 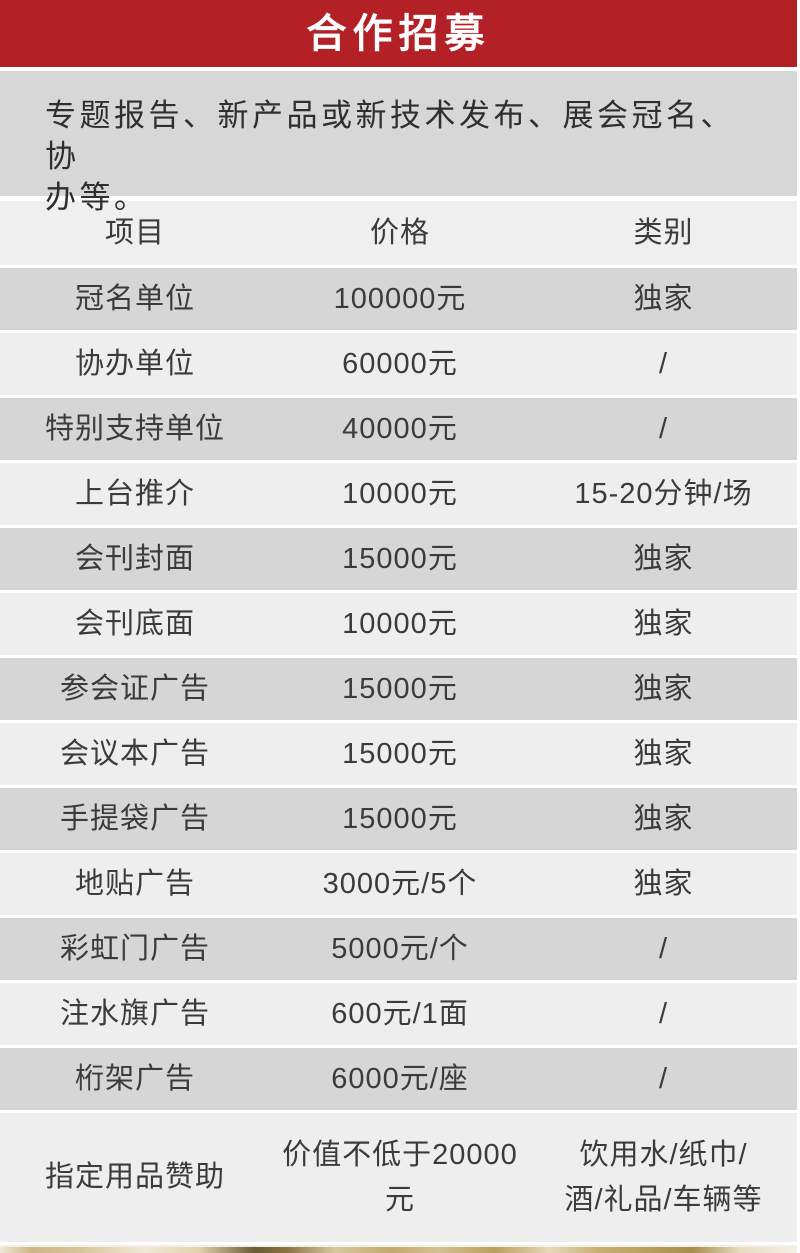 I want to click on table-cell-item: 地贴广告, so click(x=134, y=883).